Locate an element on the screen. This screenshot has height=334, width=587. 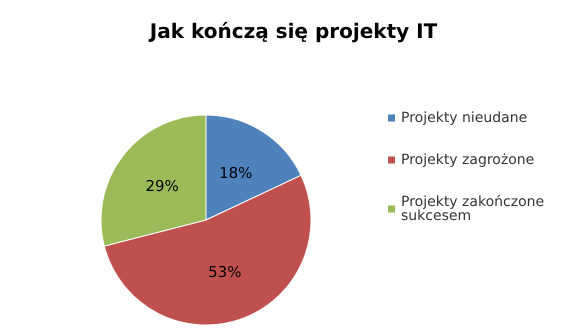
data-label: 53% is located at coordinates (225, 272).